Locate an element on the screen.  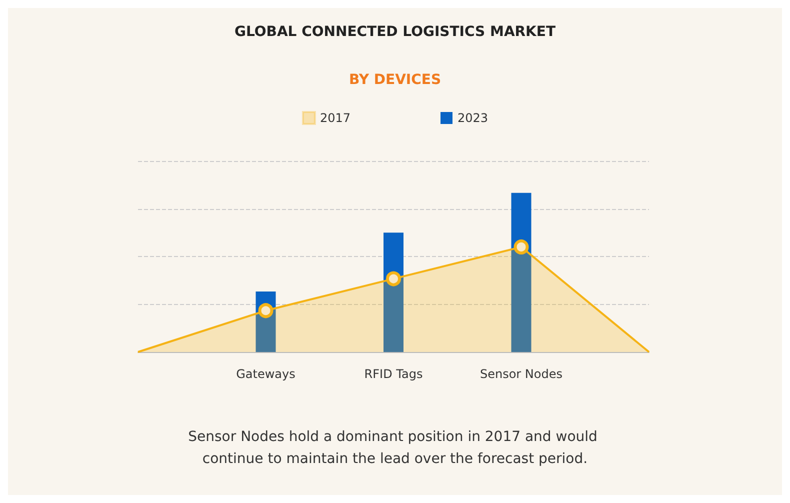
x-tick-label: Gateways is located at coordinates (266, 374).